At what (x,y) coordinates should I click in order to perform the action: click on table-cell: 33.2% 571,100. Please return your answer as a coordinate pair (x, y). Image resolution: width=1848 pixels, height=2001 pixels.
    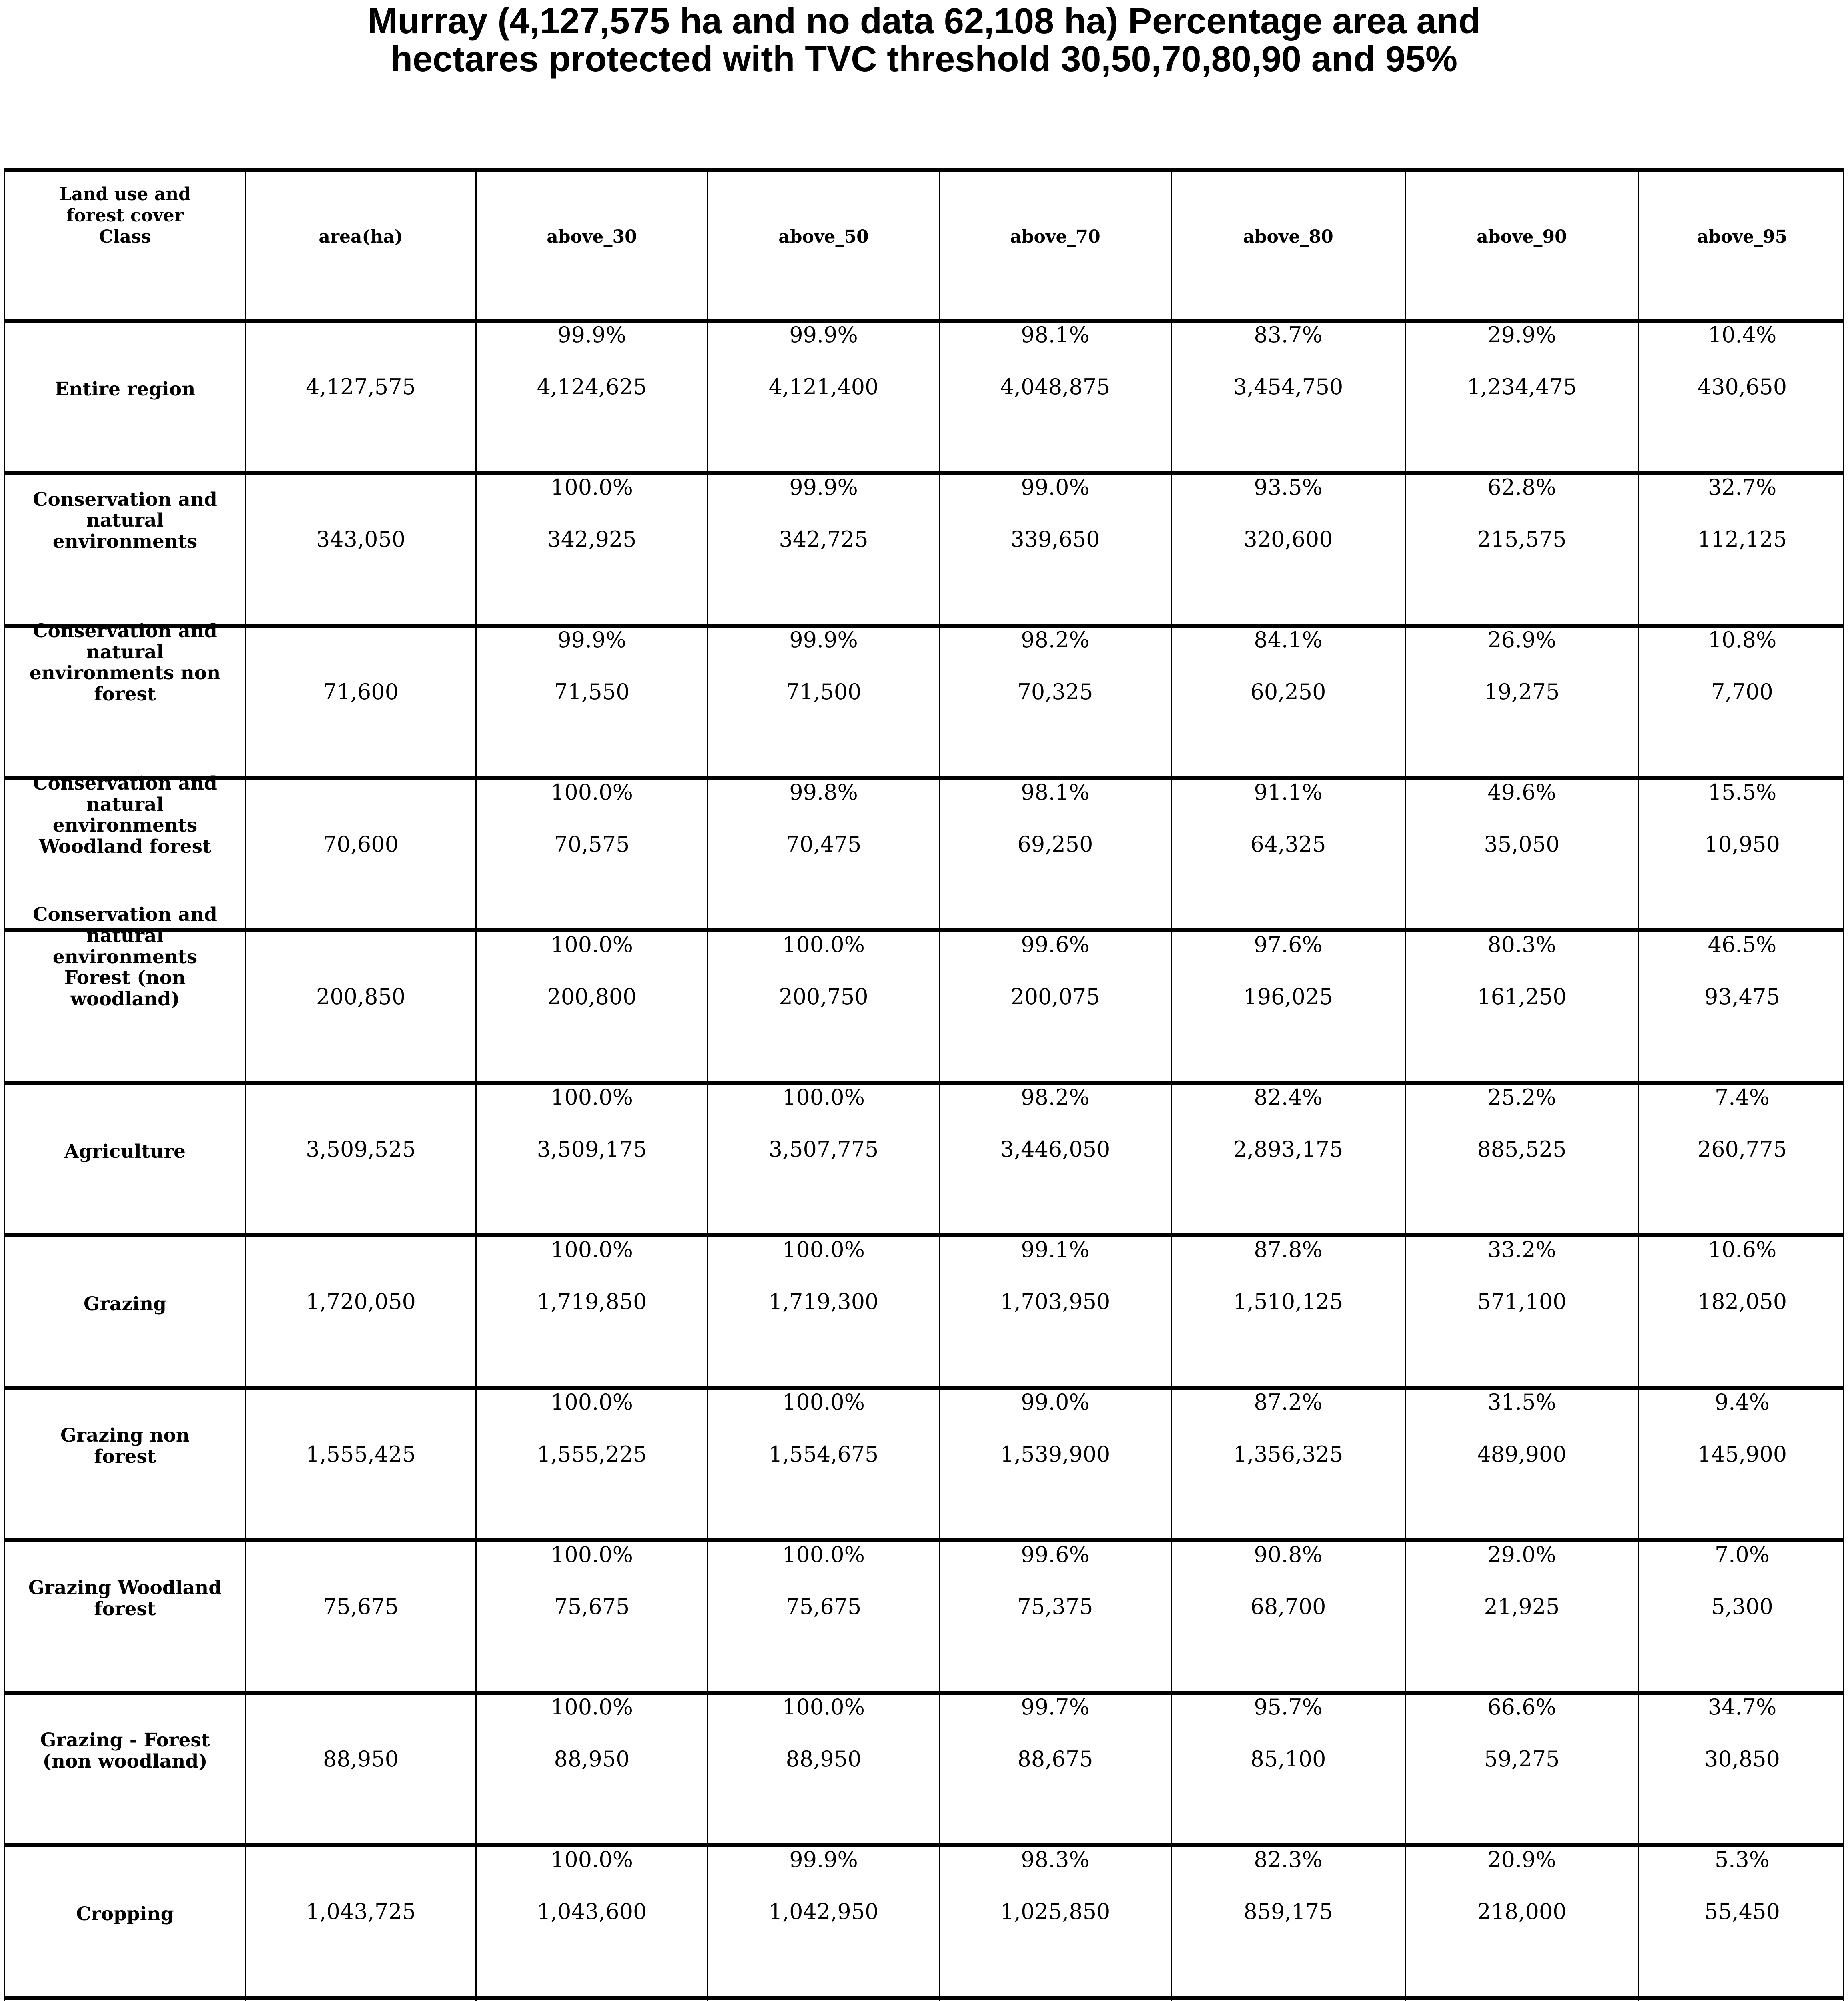
    Looking at the image, I should click on (1522, 1311).